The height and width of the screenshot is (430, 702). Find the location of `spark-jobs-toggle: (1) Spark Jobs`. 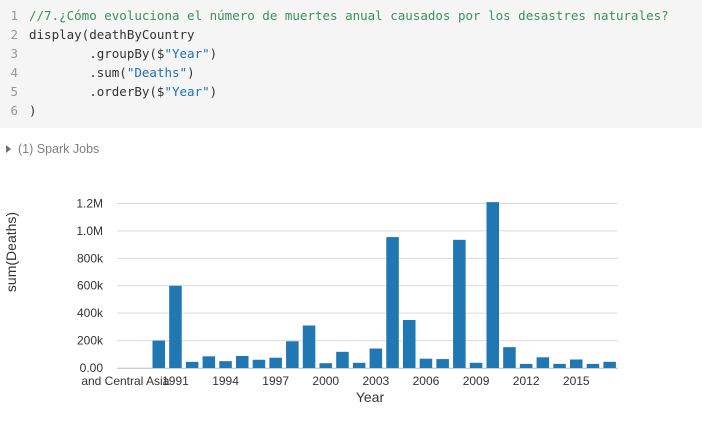

spark-jobs-toggle: (1) Spark Jobs is located at coordinates (52, 149).